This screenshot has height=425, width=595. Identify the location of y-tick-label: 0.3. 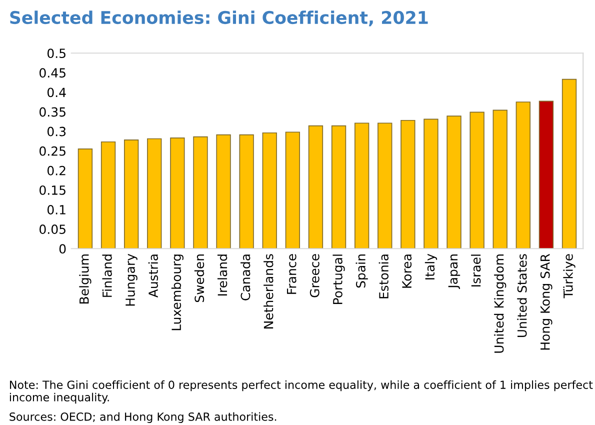
(56, 131).